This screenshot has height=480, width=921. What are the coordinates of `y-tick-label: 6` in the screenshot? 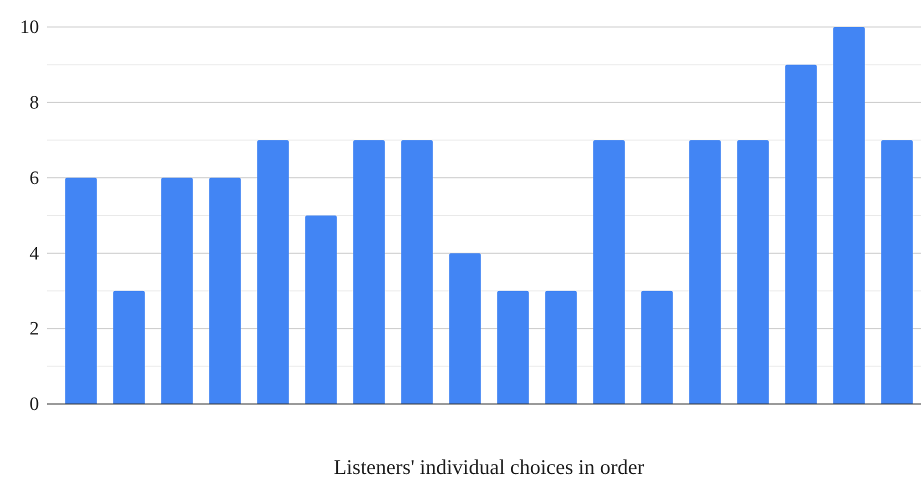 It's located at (34, 178).